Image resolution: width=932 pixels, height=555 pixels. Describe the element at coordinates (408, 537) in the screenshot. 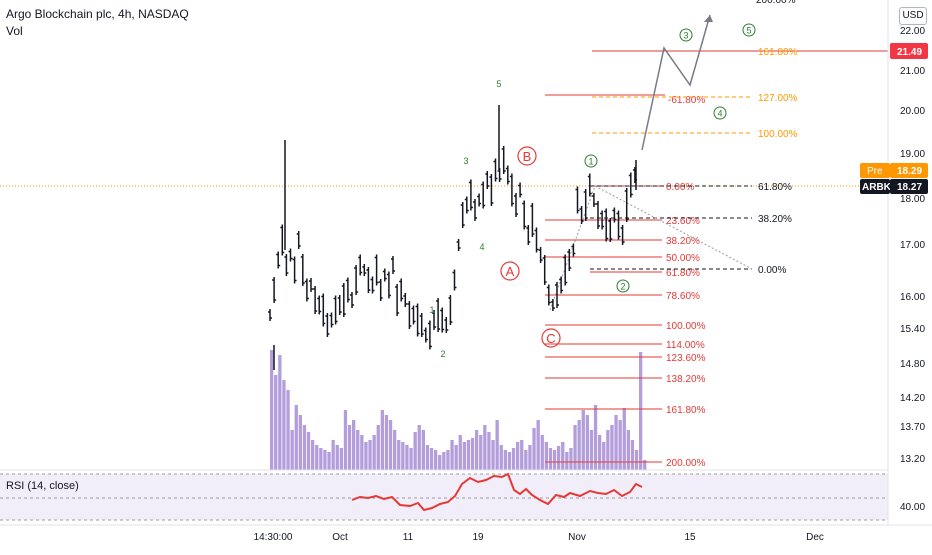

I see `time-tick-label: 11` at that location.